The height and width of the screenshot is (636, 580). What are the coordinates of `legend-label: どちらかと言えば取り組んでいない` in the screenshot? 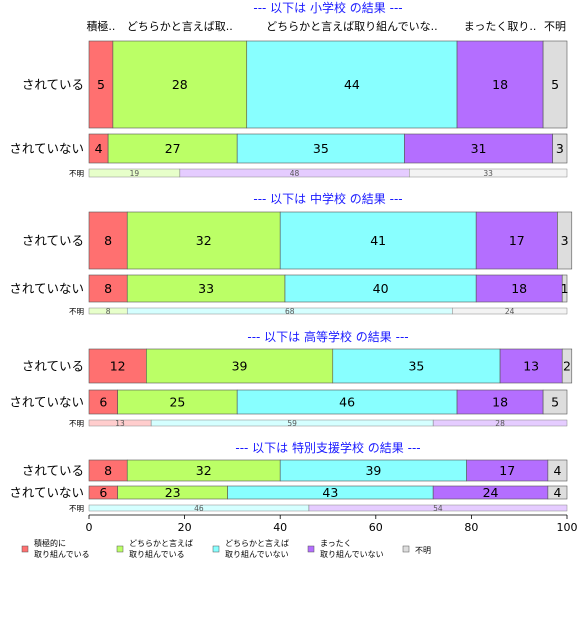 It's located at (257, 548).